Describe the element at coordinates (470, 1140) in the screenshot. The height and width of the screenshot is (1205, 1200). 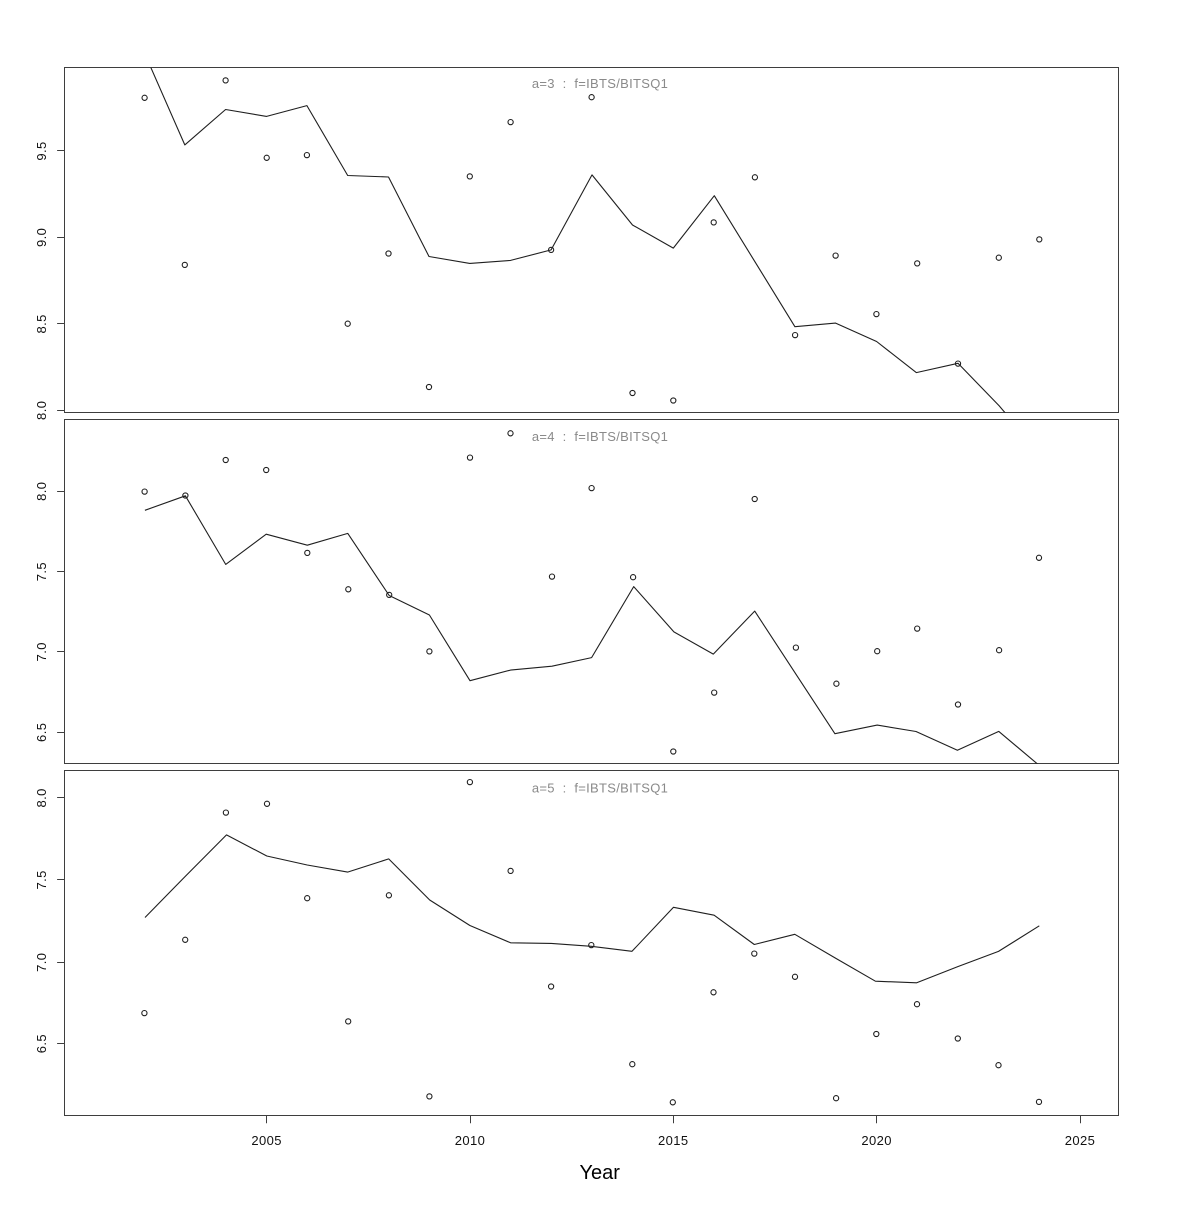
I see `svg-text: 2010` at that location.